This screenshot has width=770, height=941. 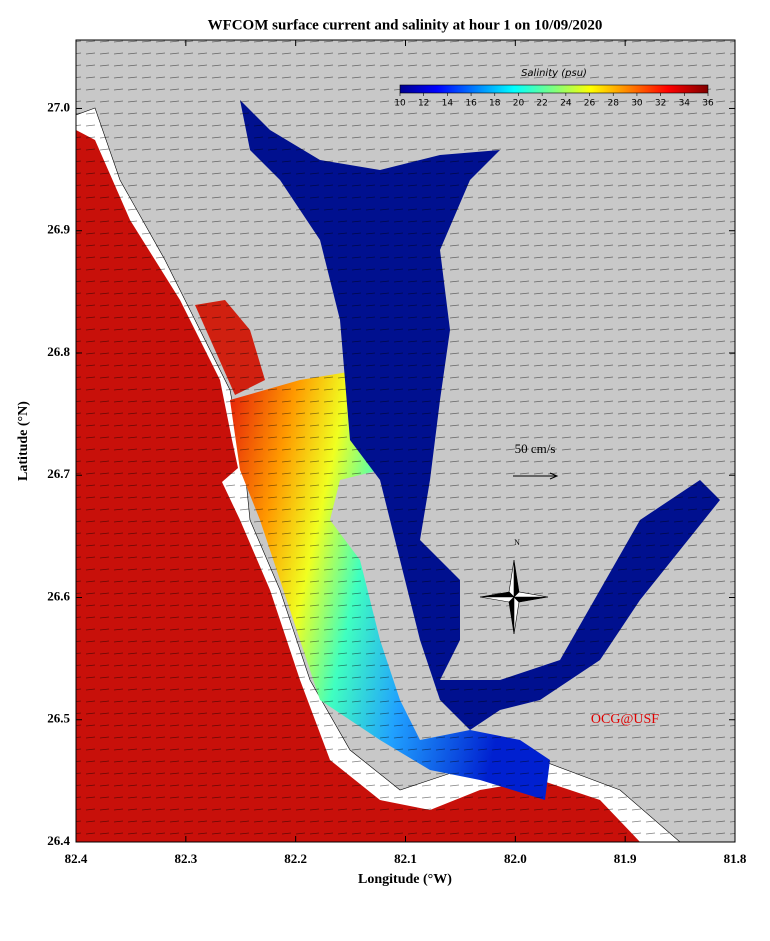 What do you see at coordinates (660, 104) in the screenshot?
I see `colorbar-tick-label: 32` at bounding box center [660, 104].